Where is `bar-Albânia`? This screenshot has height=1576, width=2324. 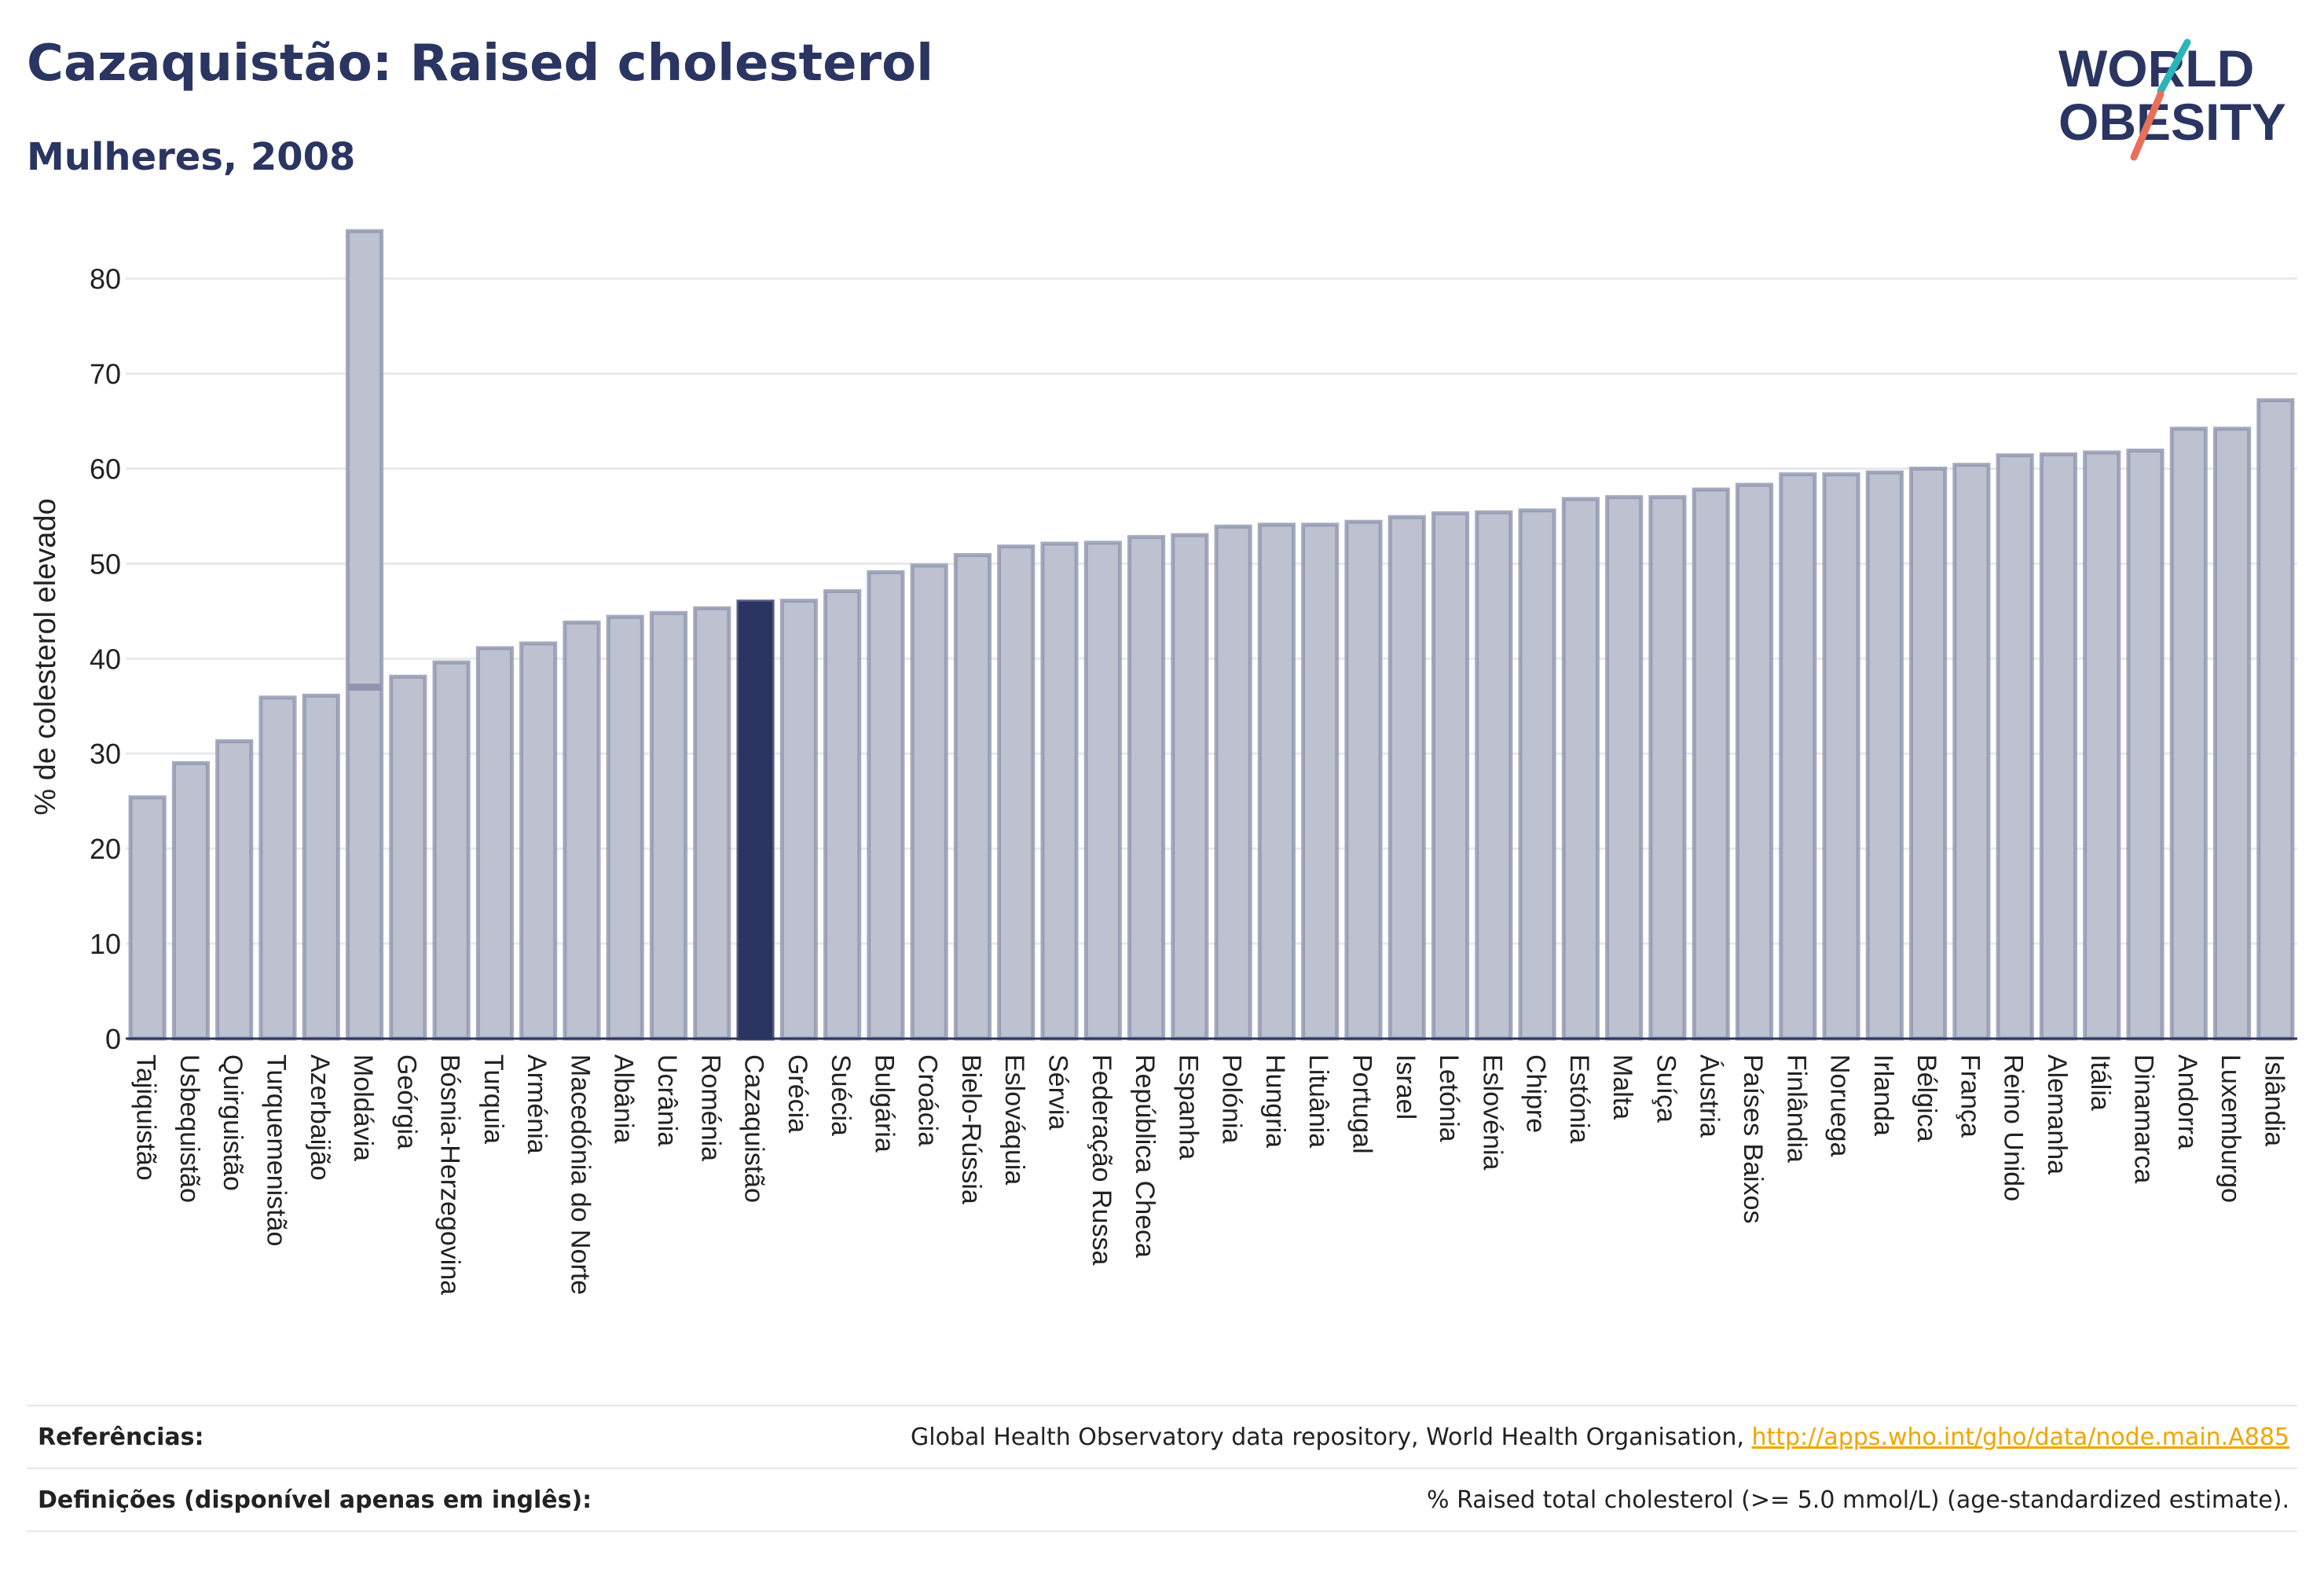
bar-Albânia is located at coordinates (625, 827).